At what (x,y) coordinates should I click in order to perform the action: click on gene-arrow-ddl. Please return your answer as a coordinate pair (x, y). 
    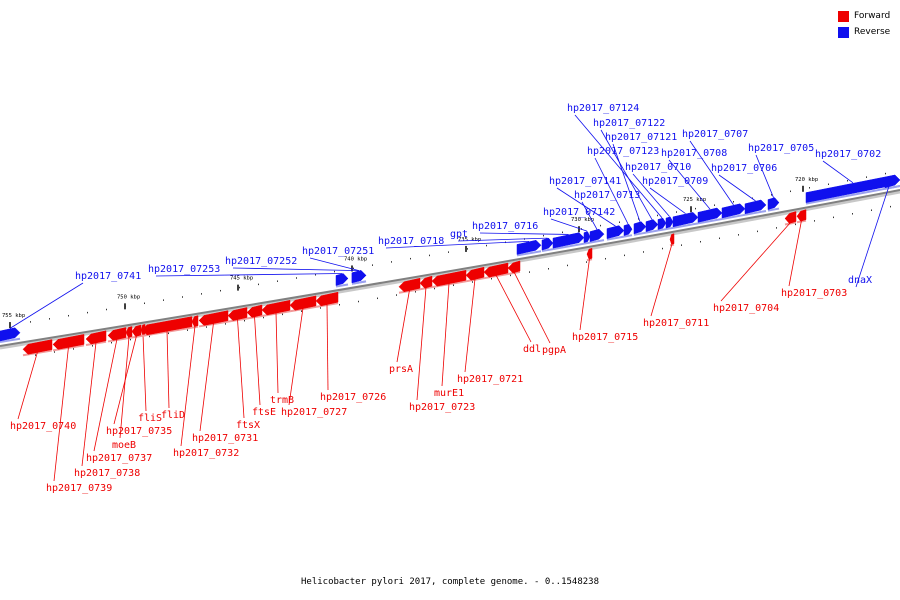
    Looking at the image, I should click on (496, 270).